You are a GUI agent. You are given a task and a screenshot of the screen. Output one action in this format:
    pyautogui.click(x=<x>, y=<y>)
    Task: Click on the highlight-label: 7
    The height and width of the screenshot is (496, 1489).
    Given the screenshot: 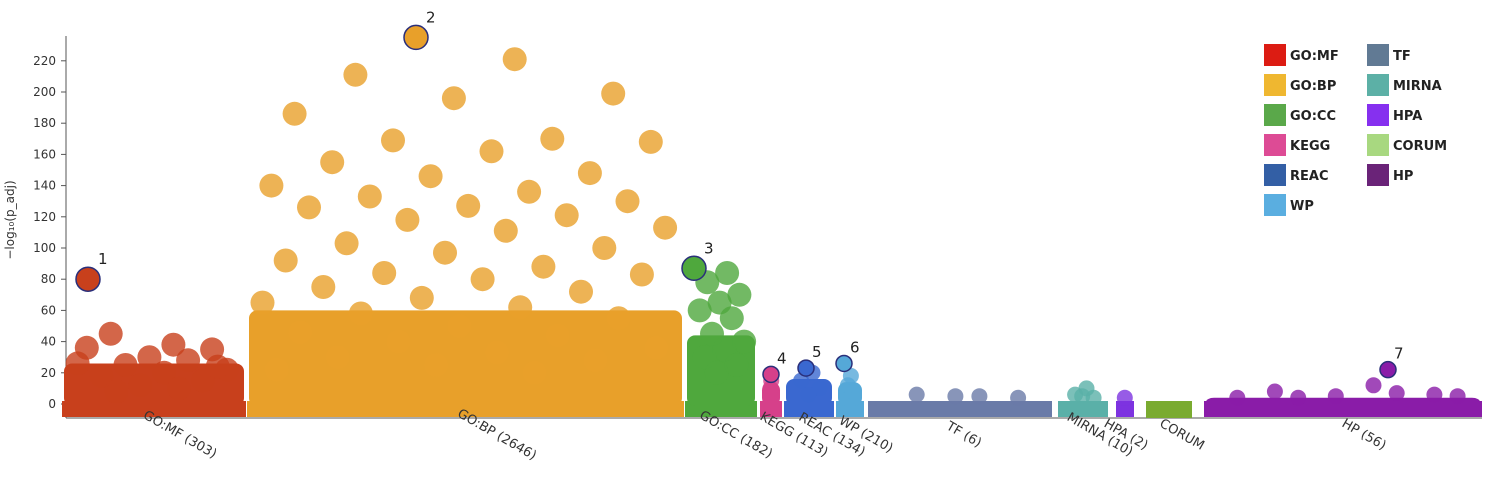 What is the action you would take?
    pyautogui.click(x=1399, y=354)
    